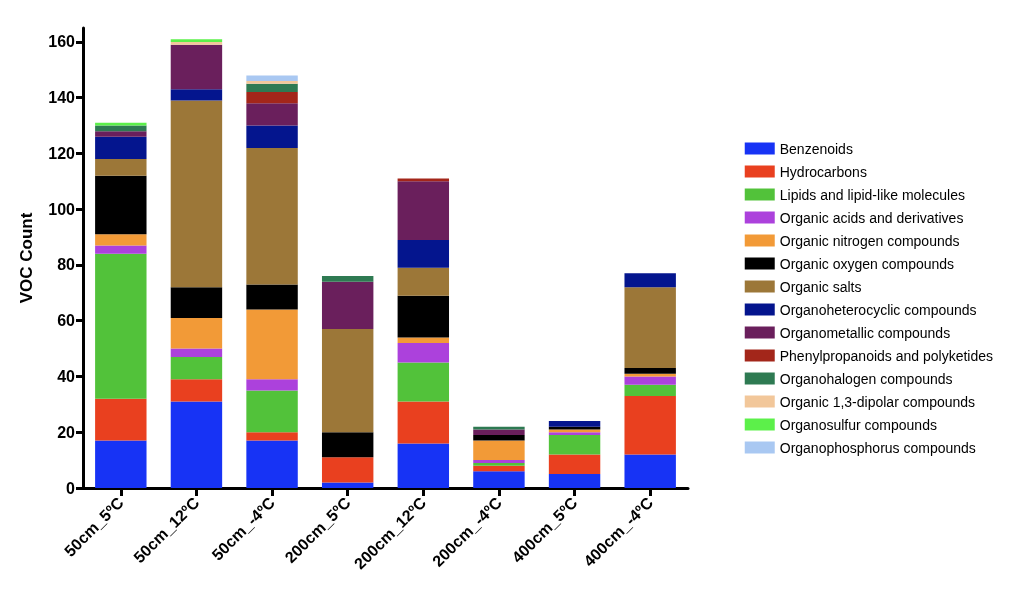 The image size is (1022, 599). Describe the element at coordinates (62, 209) in the screenshot. I see `y-tick-label: 100` at that location.